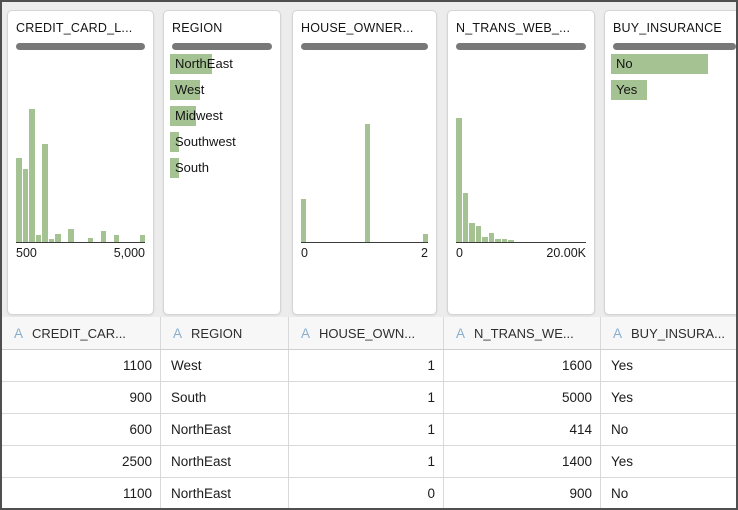 This screenshot has height=510, width=738. I want to click on table-cell: 600, so click(81, 429).